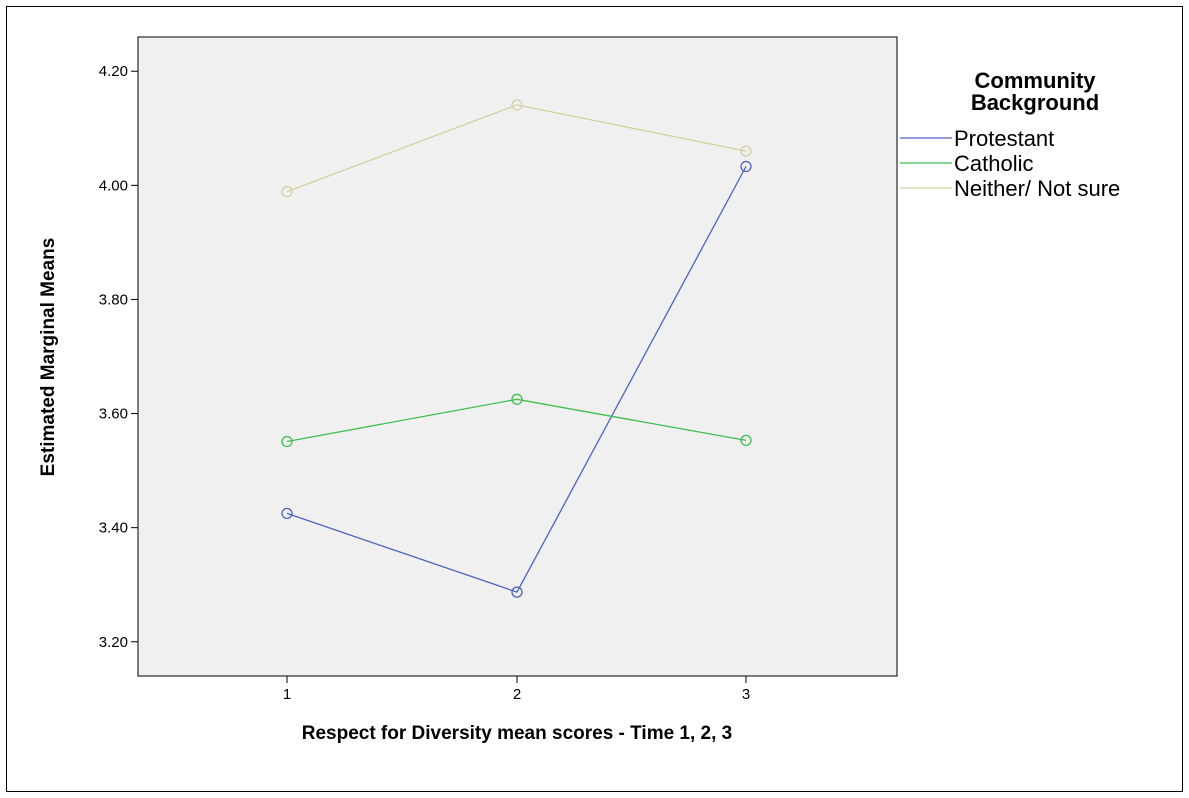 The width and height of the screenshot is (1189, 798). I want to click on legend-item: Protestant, so click(977, 138).